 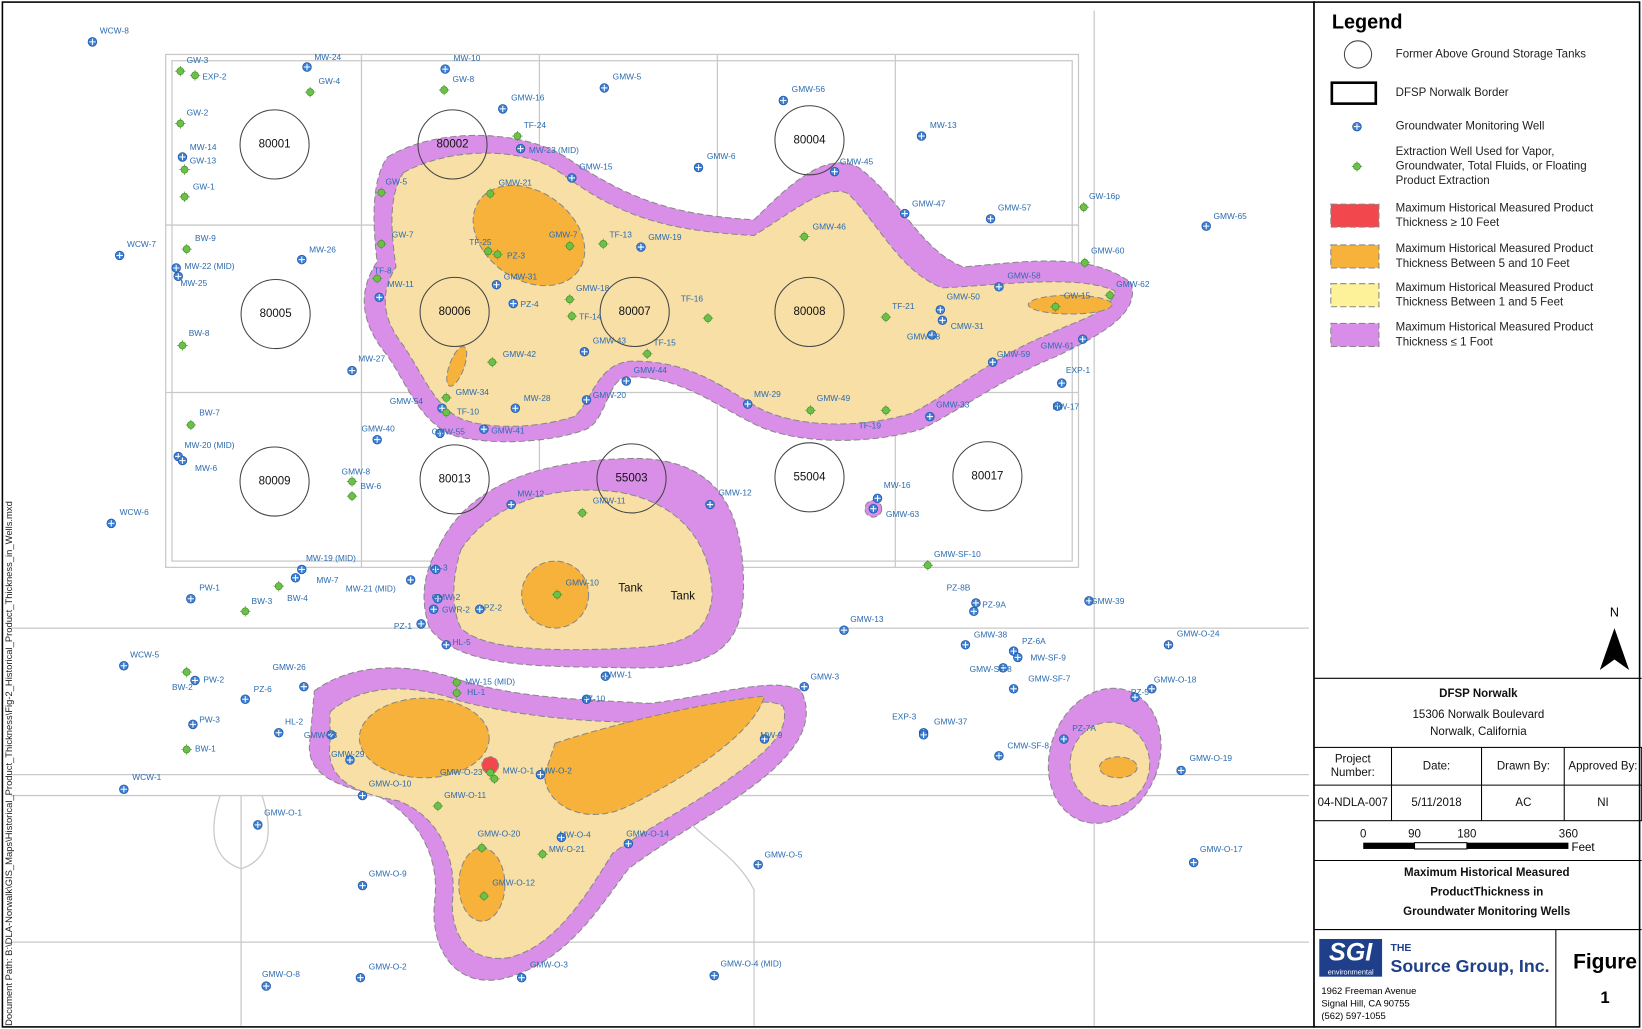 What do you see at coordinates (1355, 215) in the screenshot?
I see `legend-swatch` at bounding box center [1355, 215].